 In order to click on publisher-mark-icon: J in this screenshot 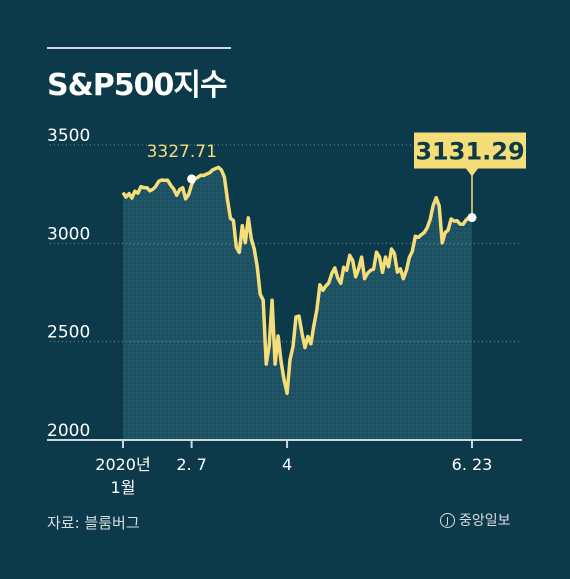, I will do `click(447, 520)`.